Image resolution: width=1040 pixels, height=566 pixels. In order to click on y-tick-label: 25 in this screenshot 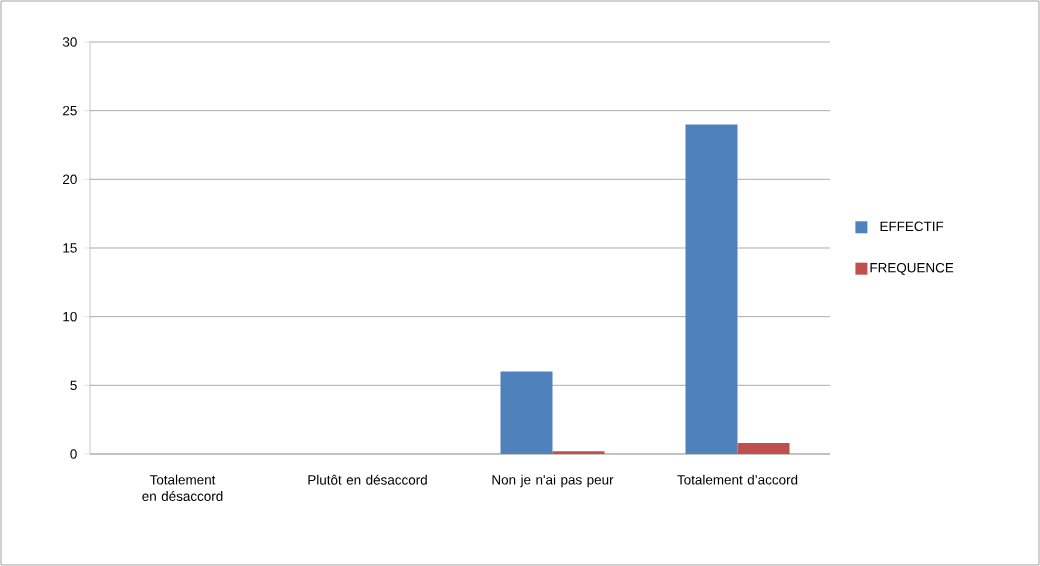, I will do `click(70, 110)`.